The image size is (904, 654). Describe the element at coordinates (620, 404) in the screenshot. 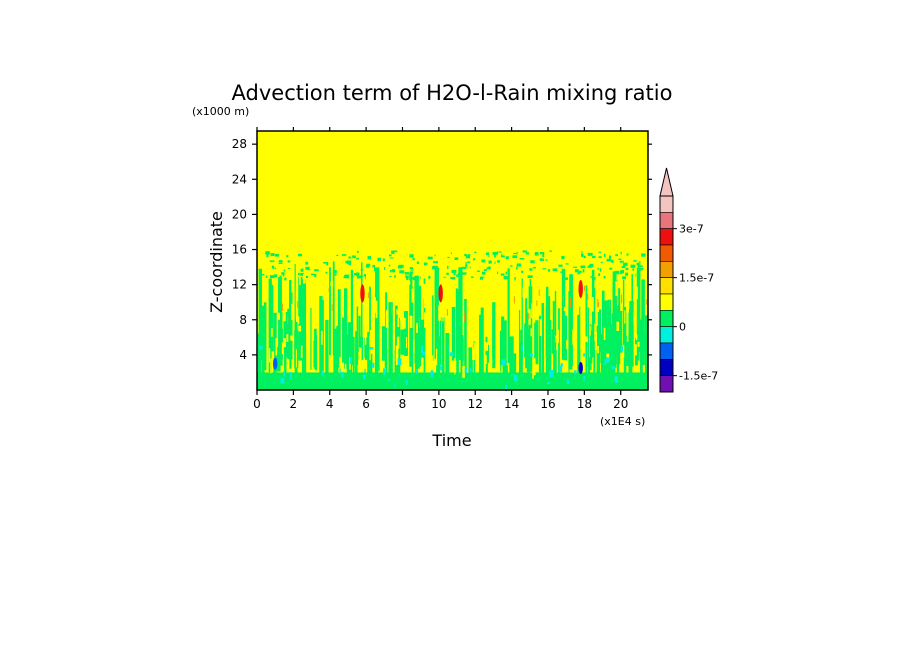

I see `x-tick-label: 20` at that location.